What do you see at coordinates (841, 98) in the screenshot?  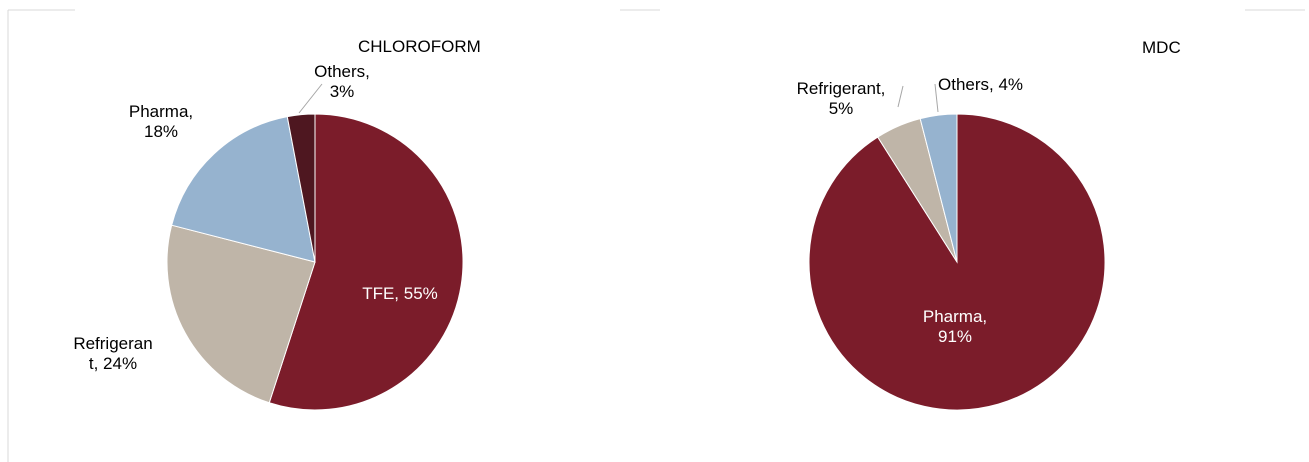 I see `slice-label: Refrigerant, 5%` at bounding box center [841, 98].